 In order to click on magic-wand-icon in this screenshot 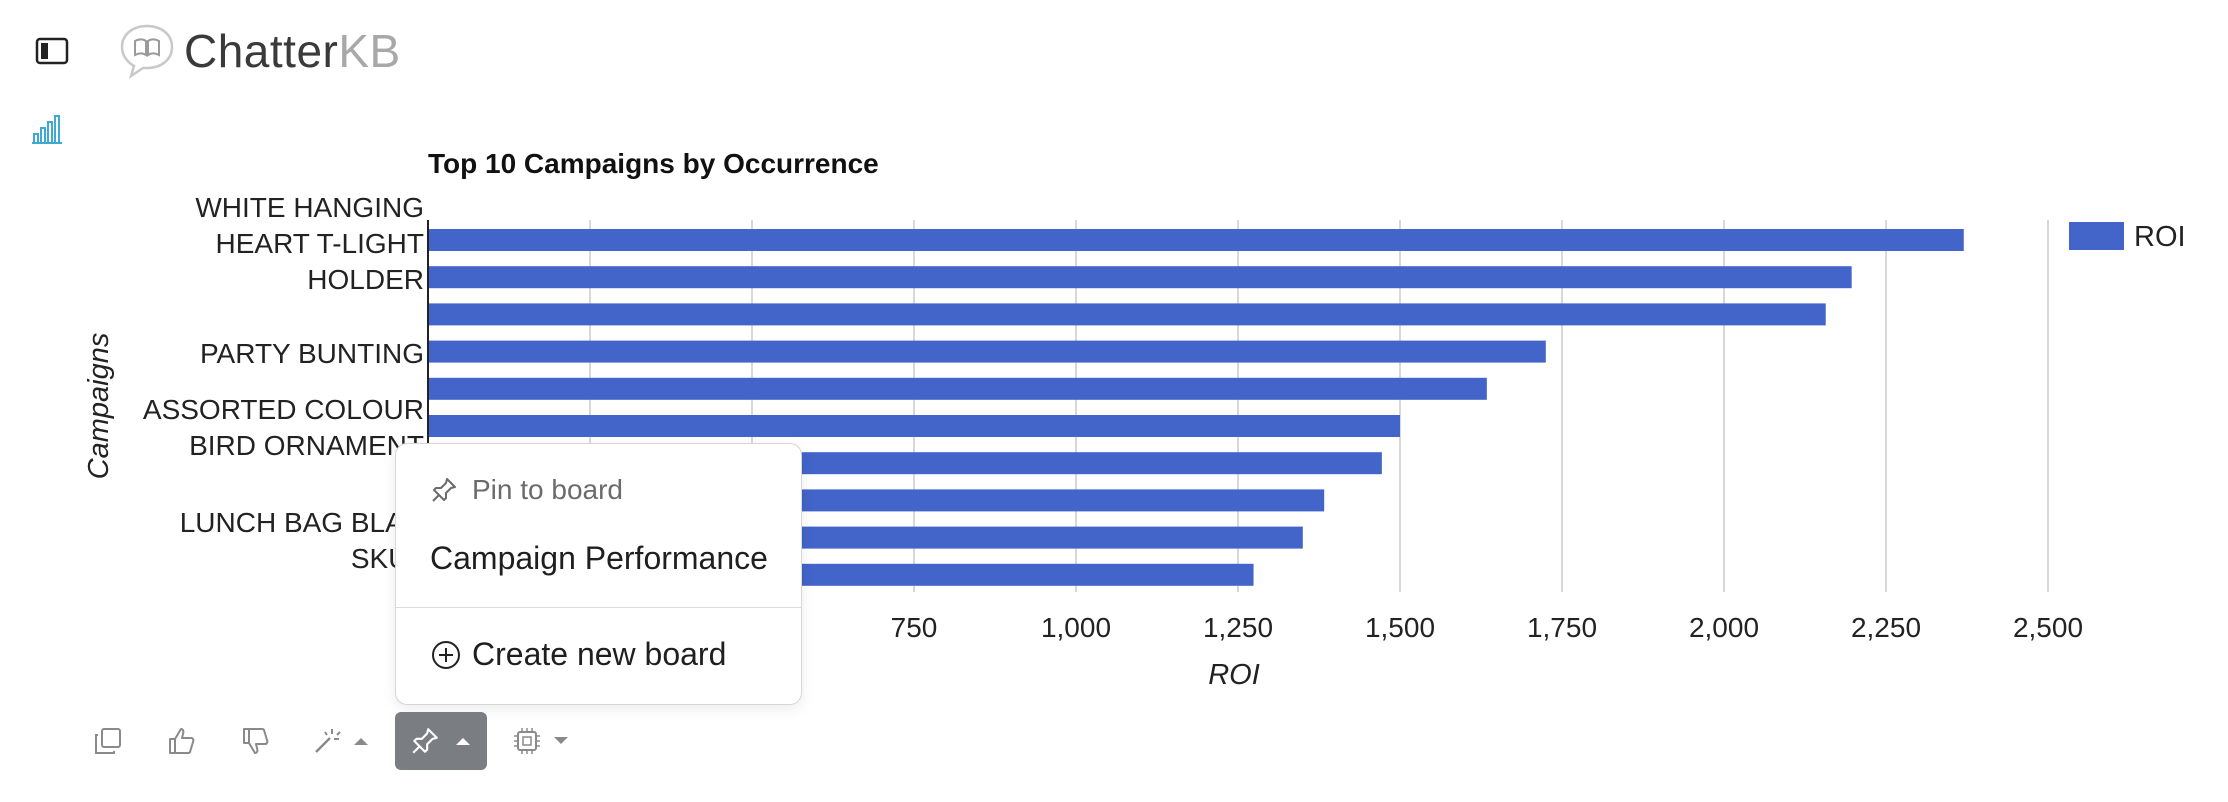, I will do `click(328, 741)`.